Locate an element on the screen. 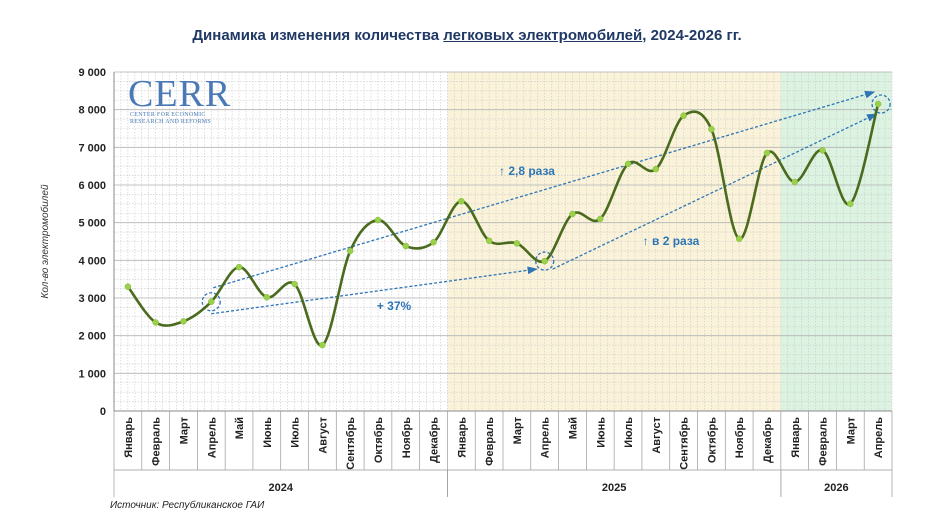 Image resolution: width=934 pixels, height=528 pixels. y-axis-title: Кол-во электромобилей is located at coordinates (45, 241).